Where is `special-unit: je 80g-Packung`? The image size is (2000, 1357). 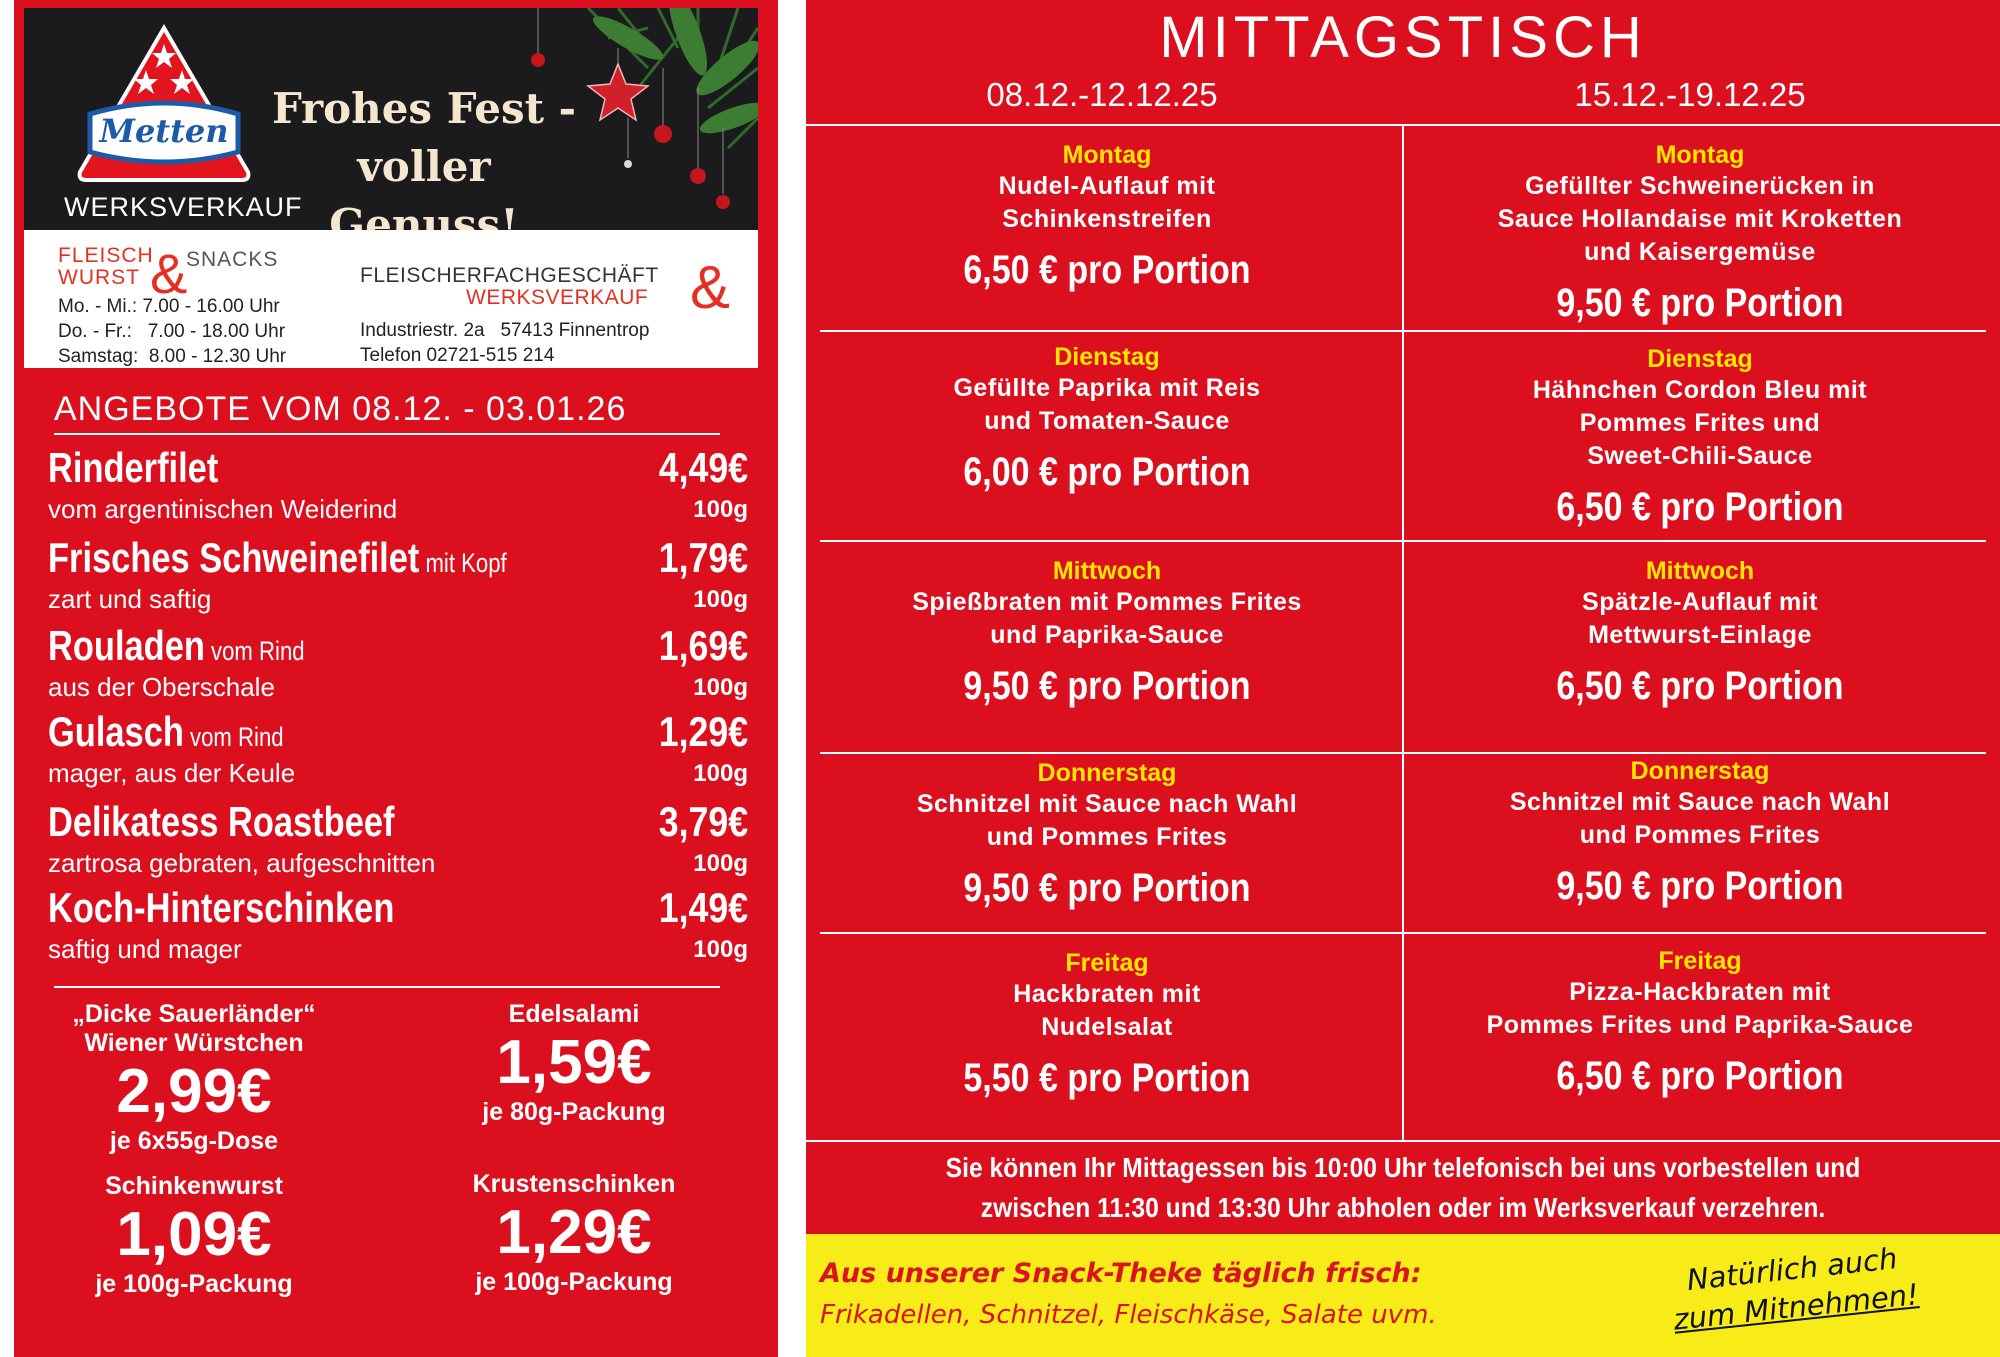 special-unit: je 80g-Packung is located at coordinates (574, 1112).